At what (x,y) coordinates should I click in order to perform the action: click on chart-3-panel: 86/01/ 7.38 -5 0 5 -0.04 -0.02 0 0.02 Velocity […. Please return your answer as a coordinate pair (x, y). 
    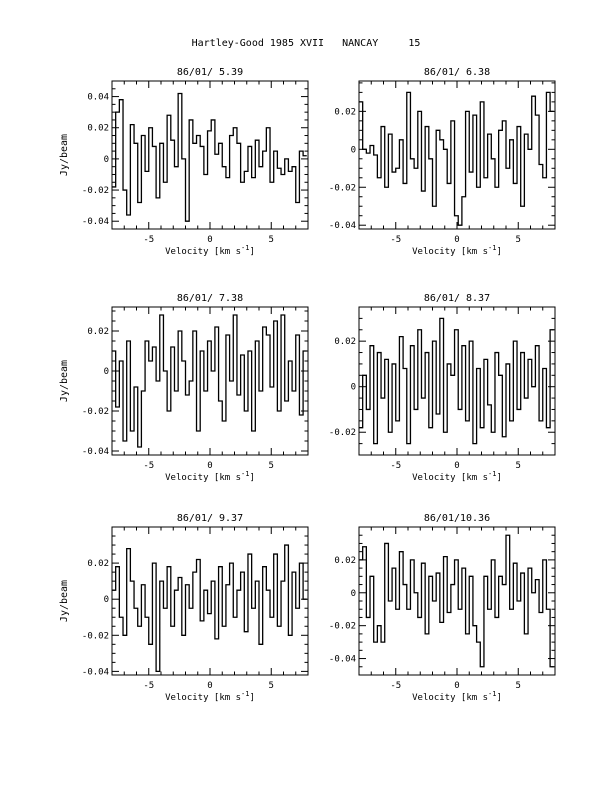
    Looking at the image, I should click on (184, 388).